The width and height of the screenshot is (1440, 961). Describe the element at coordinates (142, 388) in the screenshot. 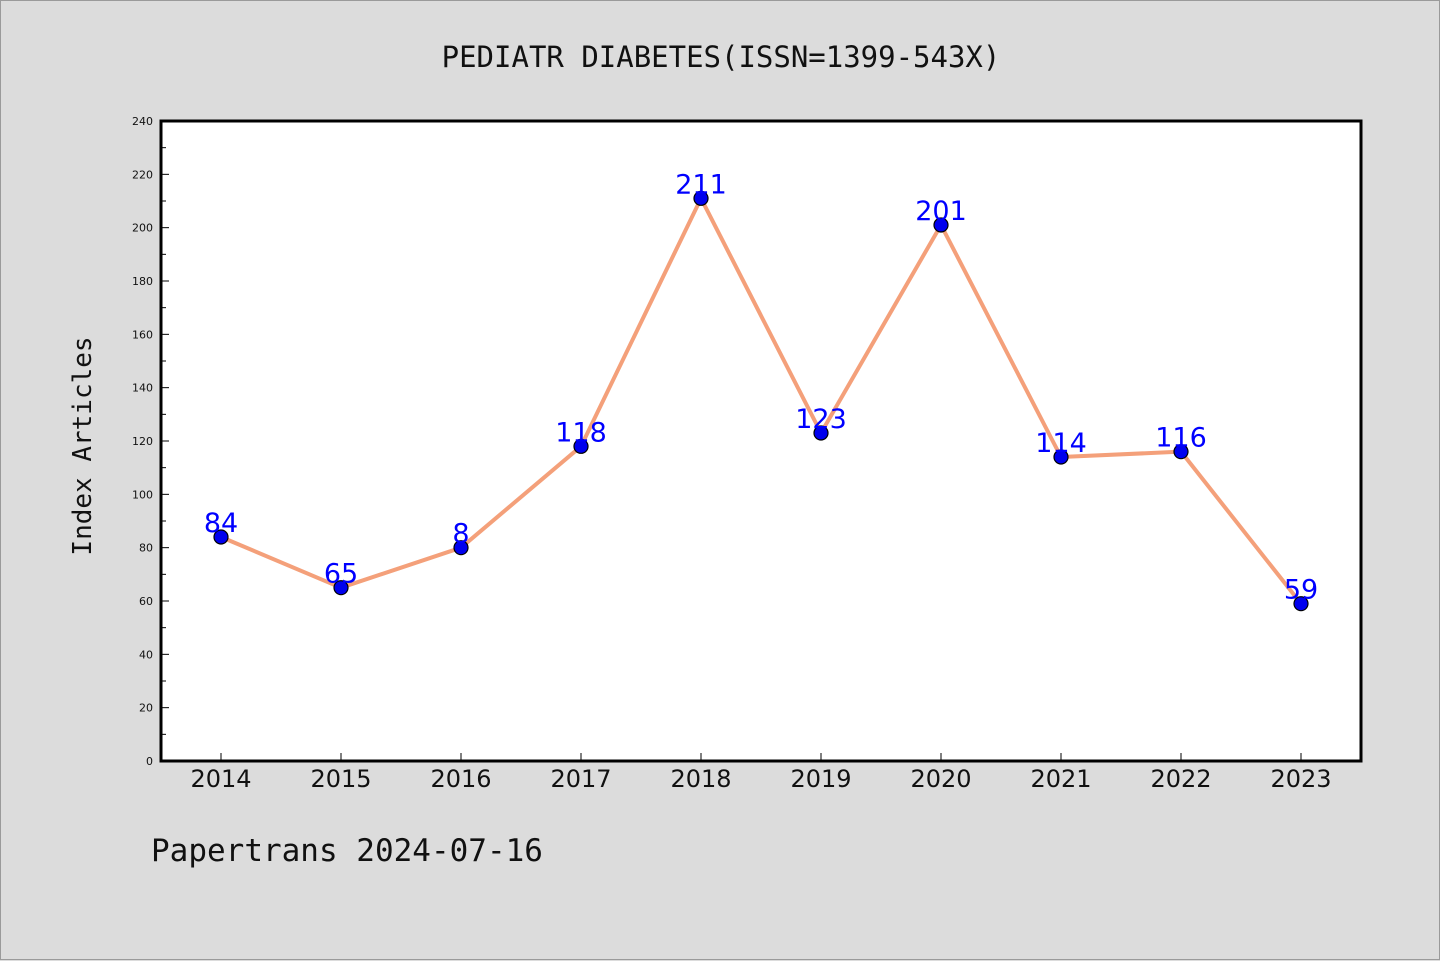

I see `y-tick-label: 140` at that location.